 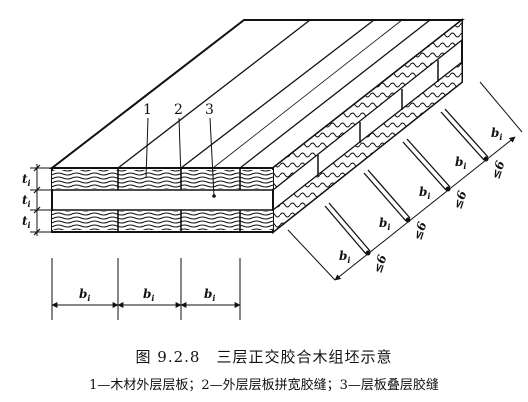 I want to click on callout-leaders, so click(x=180, y=157).